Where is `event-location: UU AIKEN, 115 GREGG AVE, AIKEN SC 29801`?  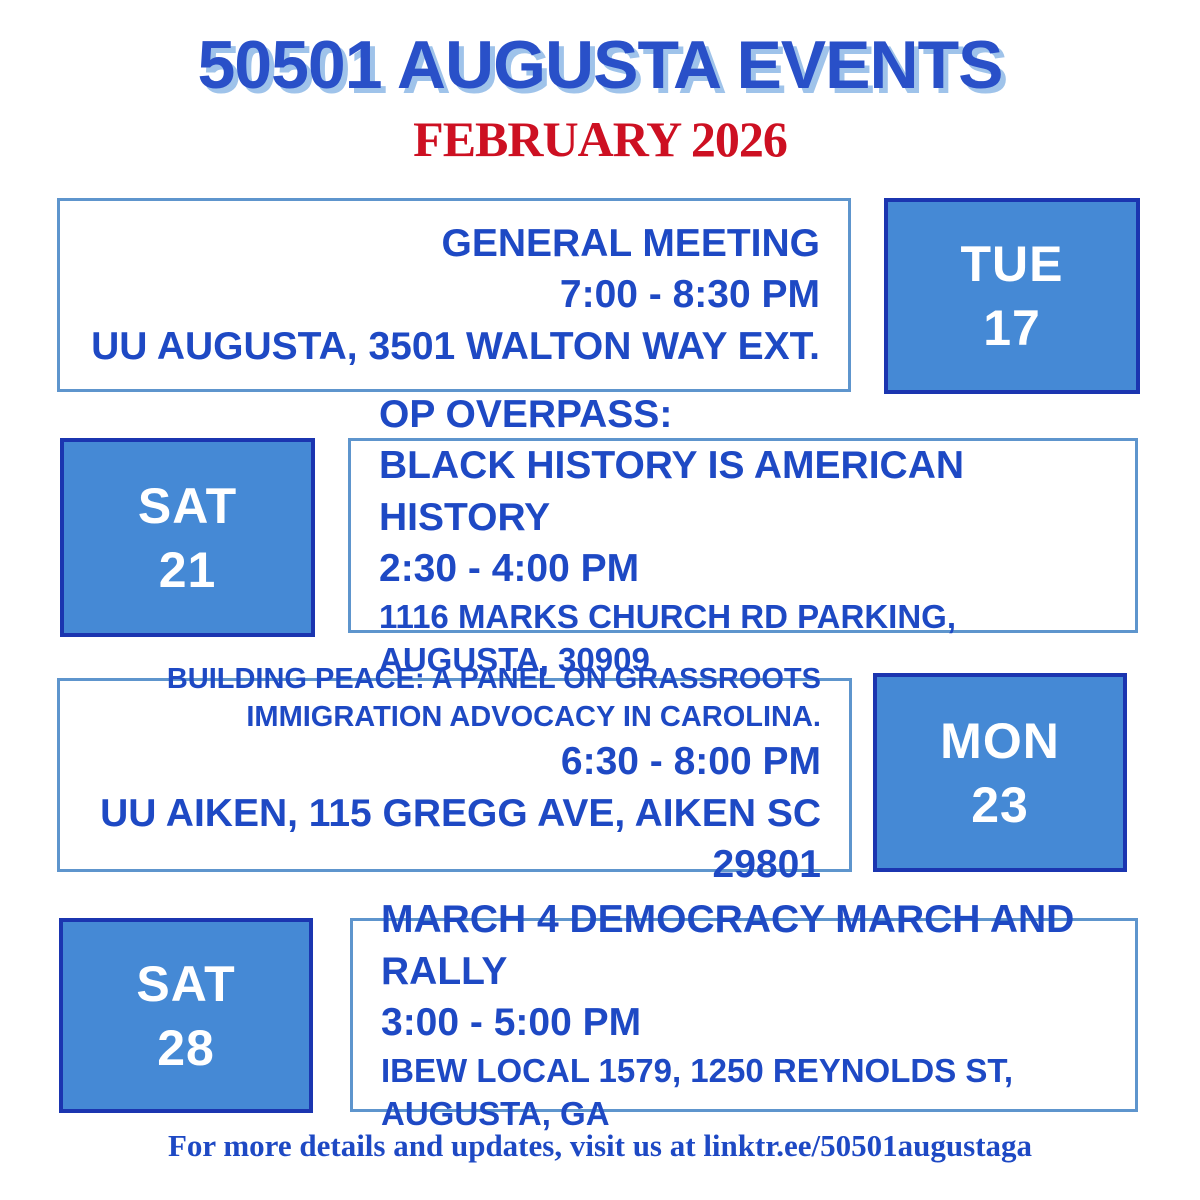 event-location: UU AIKEN, 115 GREGG AVE, AIKEN SC 29801 is located at coordinates (460, 838).